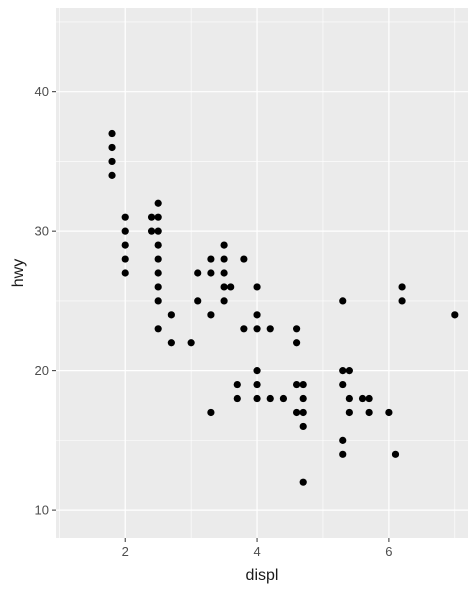 The image size is (474, 592). What do you see at coordinates (42, 510) in the screenshot?
I see `y-tick-label: 10` at bounding box center [42, 510].